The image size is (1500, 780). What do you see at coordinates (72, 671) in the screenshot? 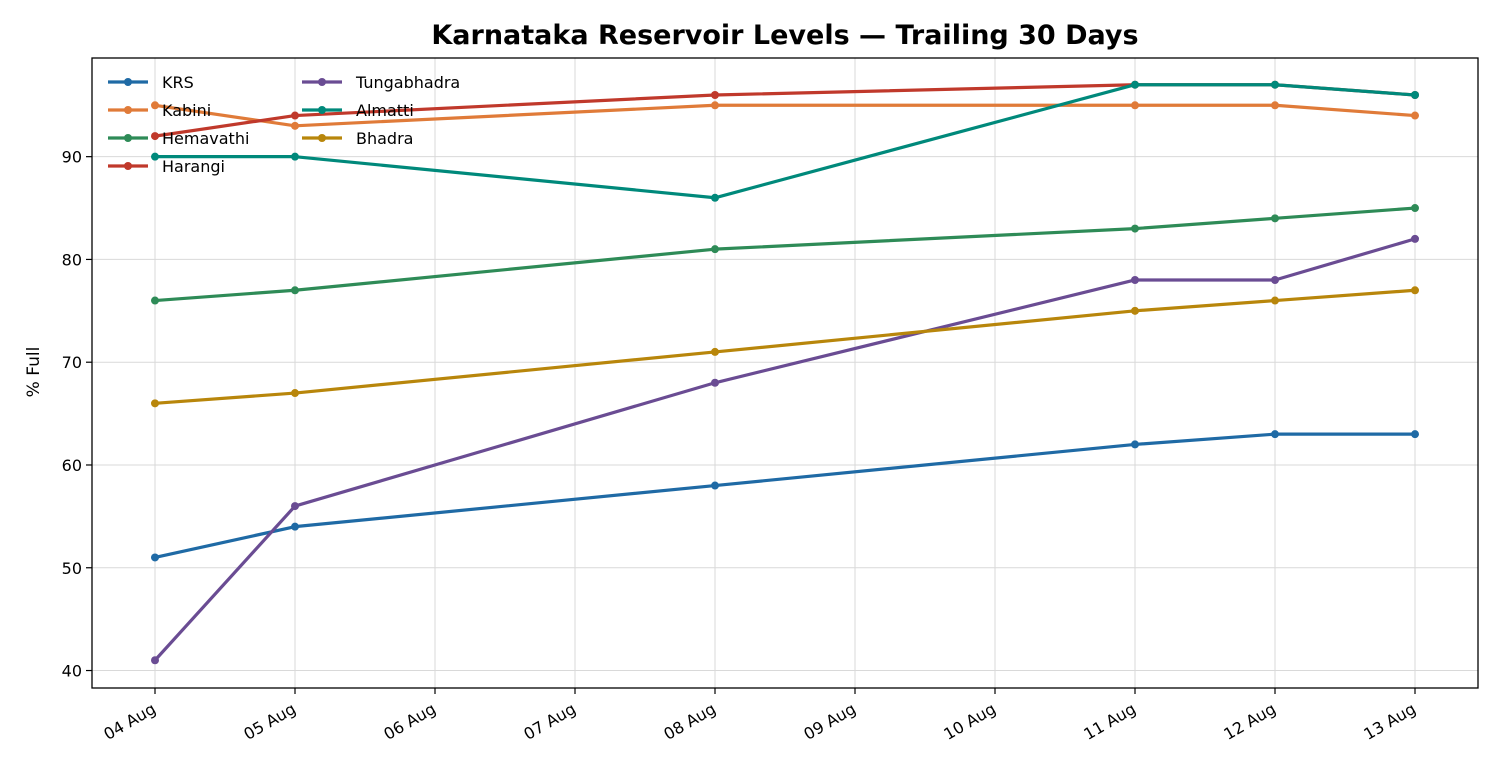
I see `y-tick-label: 40` at bounding box center [72, 671].